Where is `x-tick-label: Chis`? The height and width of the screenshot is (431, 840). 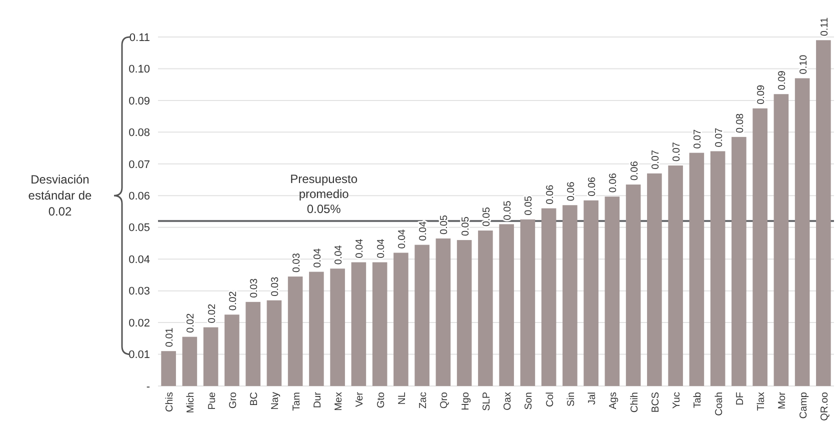
x-tick-label: Chis is located at coordinates (170, 402).